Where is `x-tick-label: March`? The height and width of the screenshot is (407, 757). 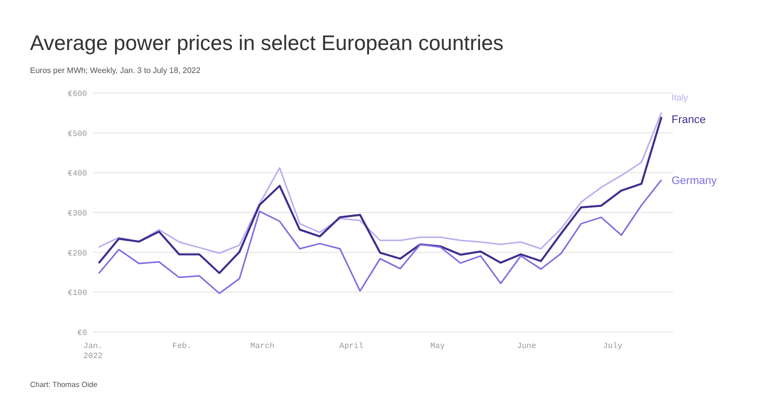 x-tick-label: March is located at coordinates (262, 346).